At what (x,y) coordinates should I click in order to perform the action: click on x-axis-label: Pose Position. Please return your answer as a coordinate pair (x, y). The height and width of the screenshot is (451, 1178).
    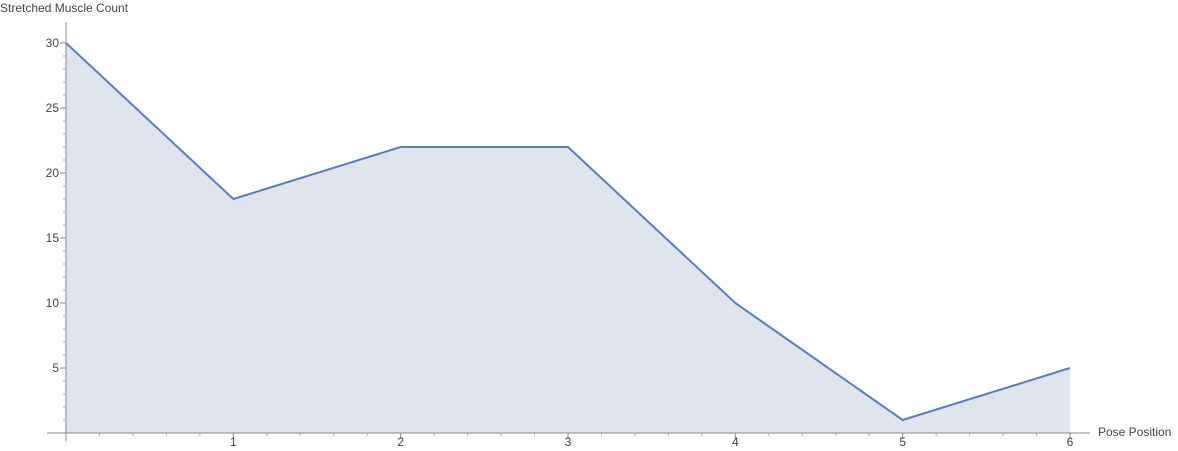
    Looking at the image, I should click on (1134, 432).